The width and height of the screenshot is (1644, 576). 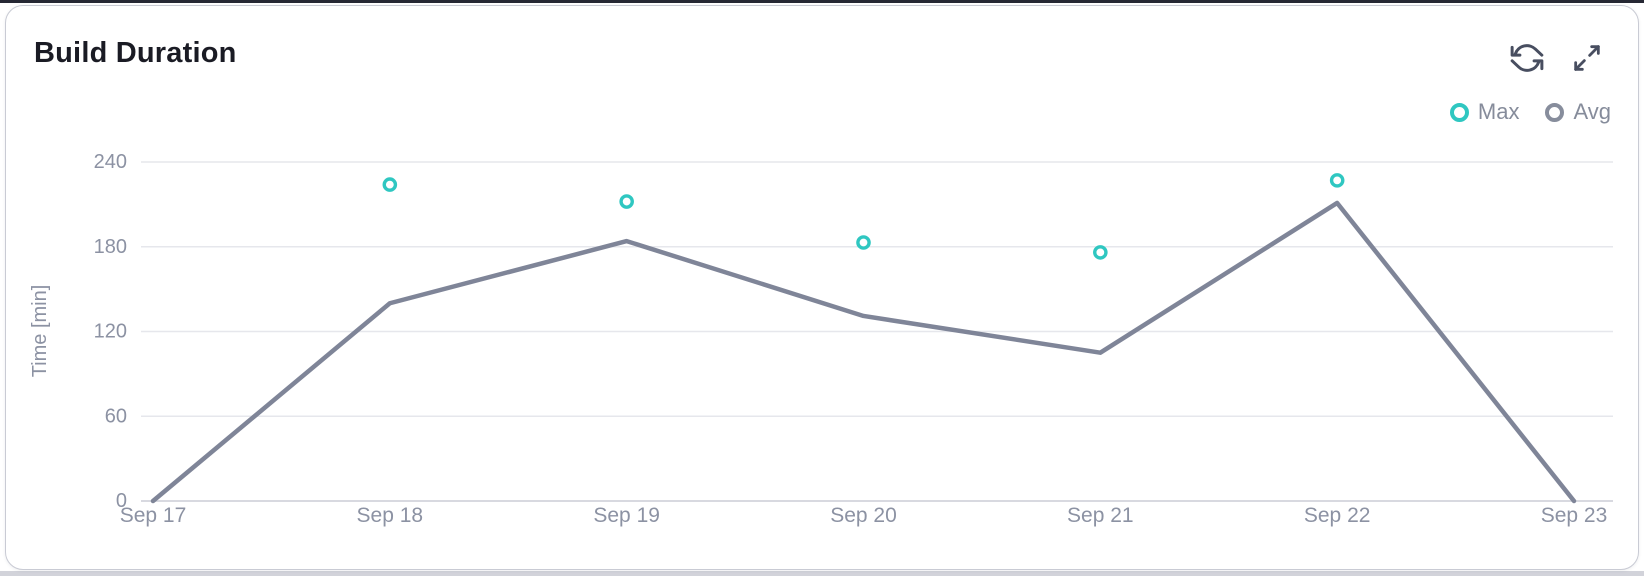 I want to click on x-tick-label: Sep 19, so click(x=626, y=515).